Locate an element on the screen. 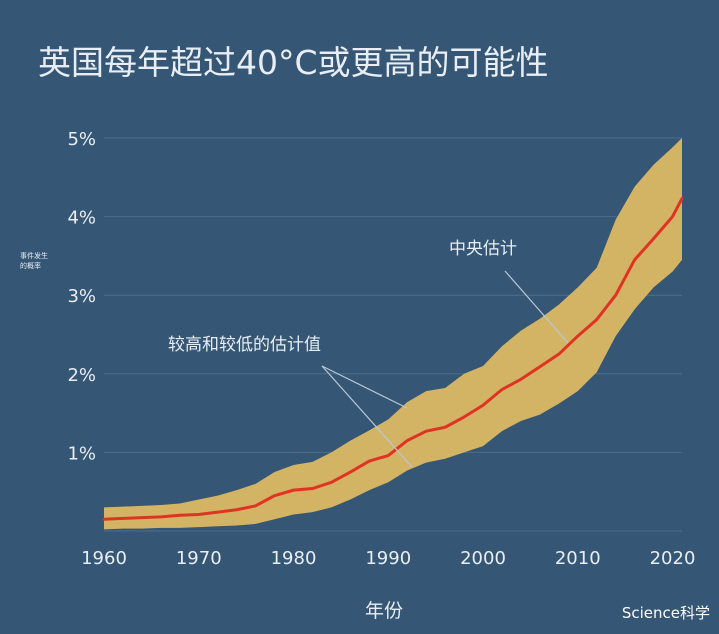 The height and width of the screenshot is (634, 719). chart-title: 英国每年超过40°C或更高的可能性 is located at coordinates (293, 62).